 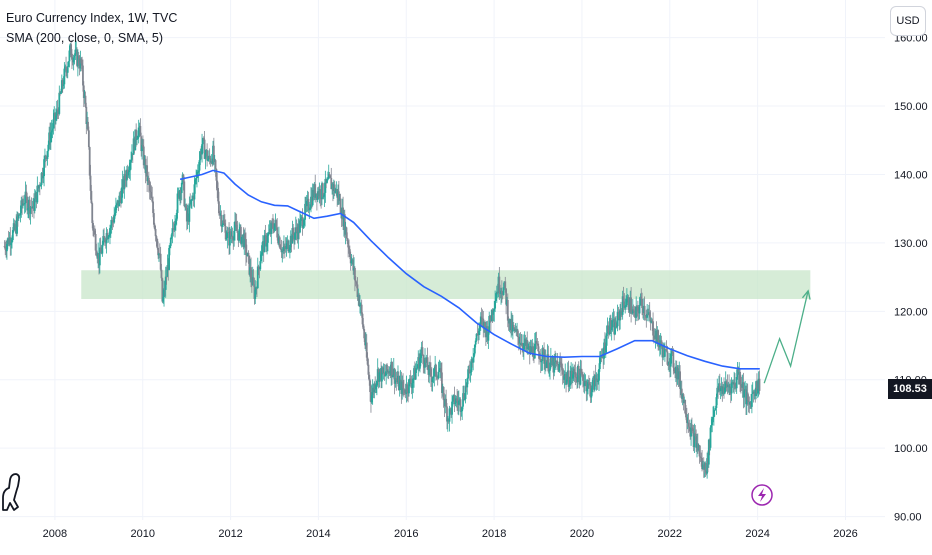 I want to click on projection-arrowhead, so click(x=806, y=294).